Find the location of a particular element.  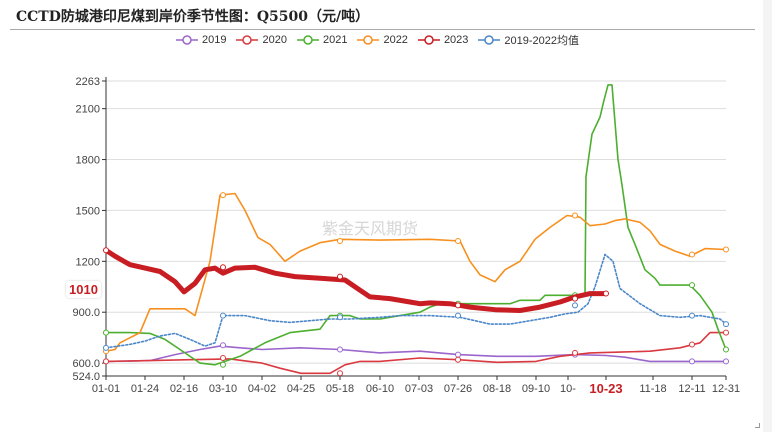

x-tick-label: 09-10 is located at coordinates (536, 389).